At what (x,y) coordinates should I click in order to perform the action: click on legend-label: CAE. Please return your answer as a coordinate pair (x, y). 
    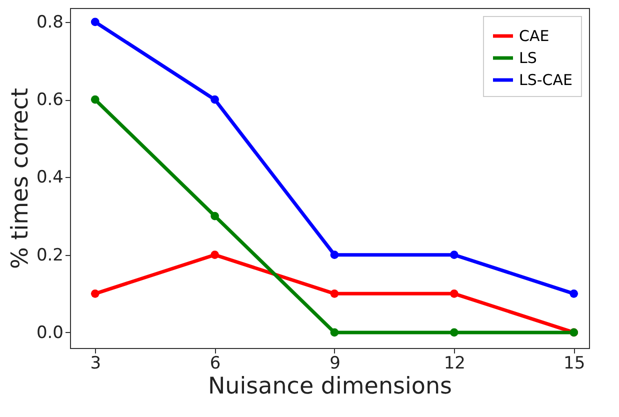
    Looking at the image, I should click on (534, 36).